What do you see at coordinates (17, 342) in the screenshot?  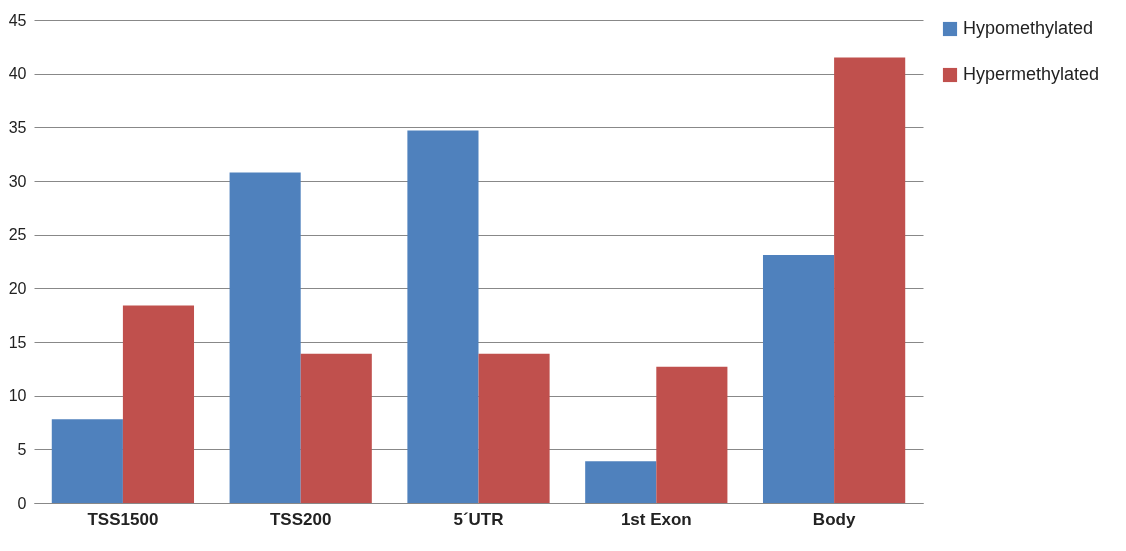 I see `y-tick-label: 15` at bounding box center [17, 342].